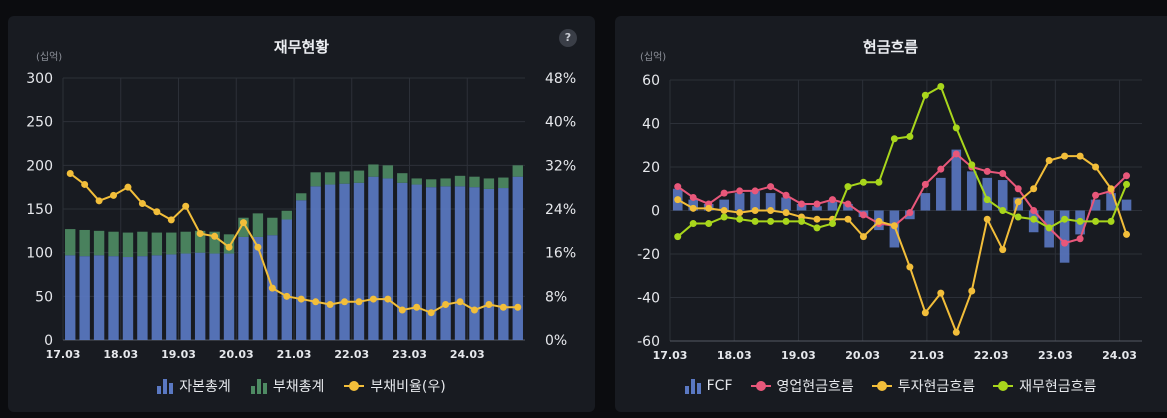  Describe the element at coordinates (1058, 387) in the screenshot. I see `legend-label: 재무현금흐름` at that location.